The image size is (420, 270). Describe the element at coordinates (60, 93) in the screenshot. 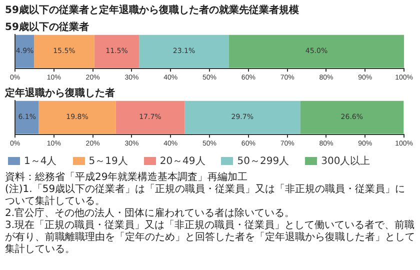

I see `chart-subtitle: 定年退職から復職した者` at that location.